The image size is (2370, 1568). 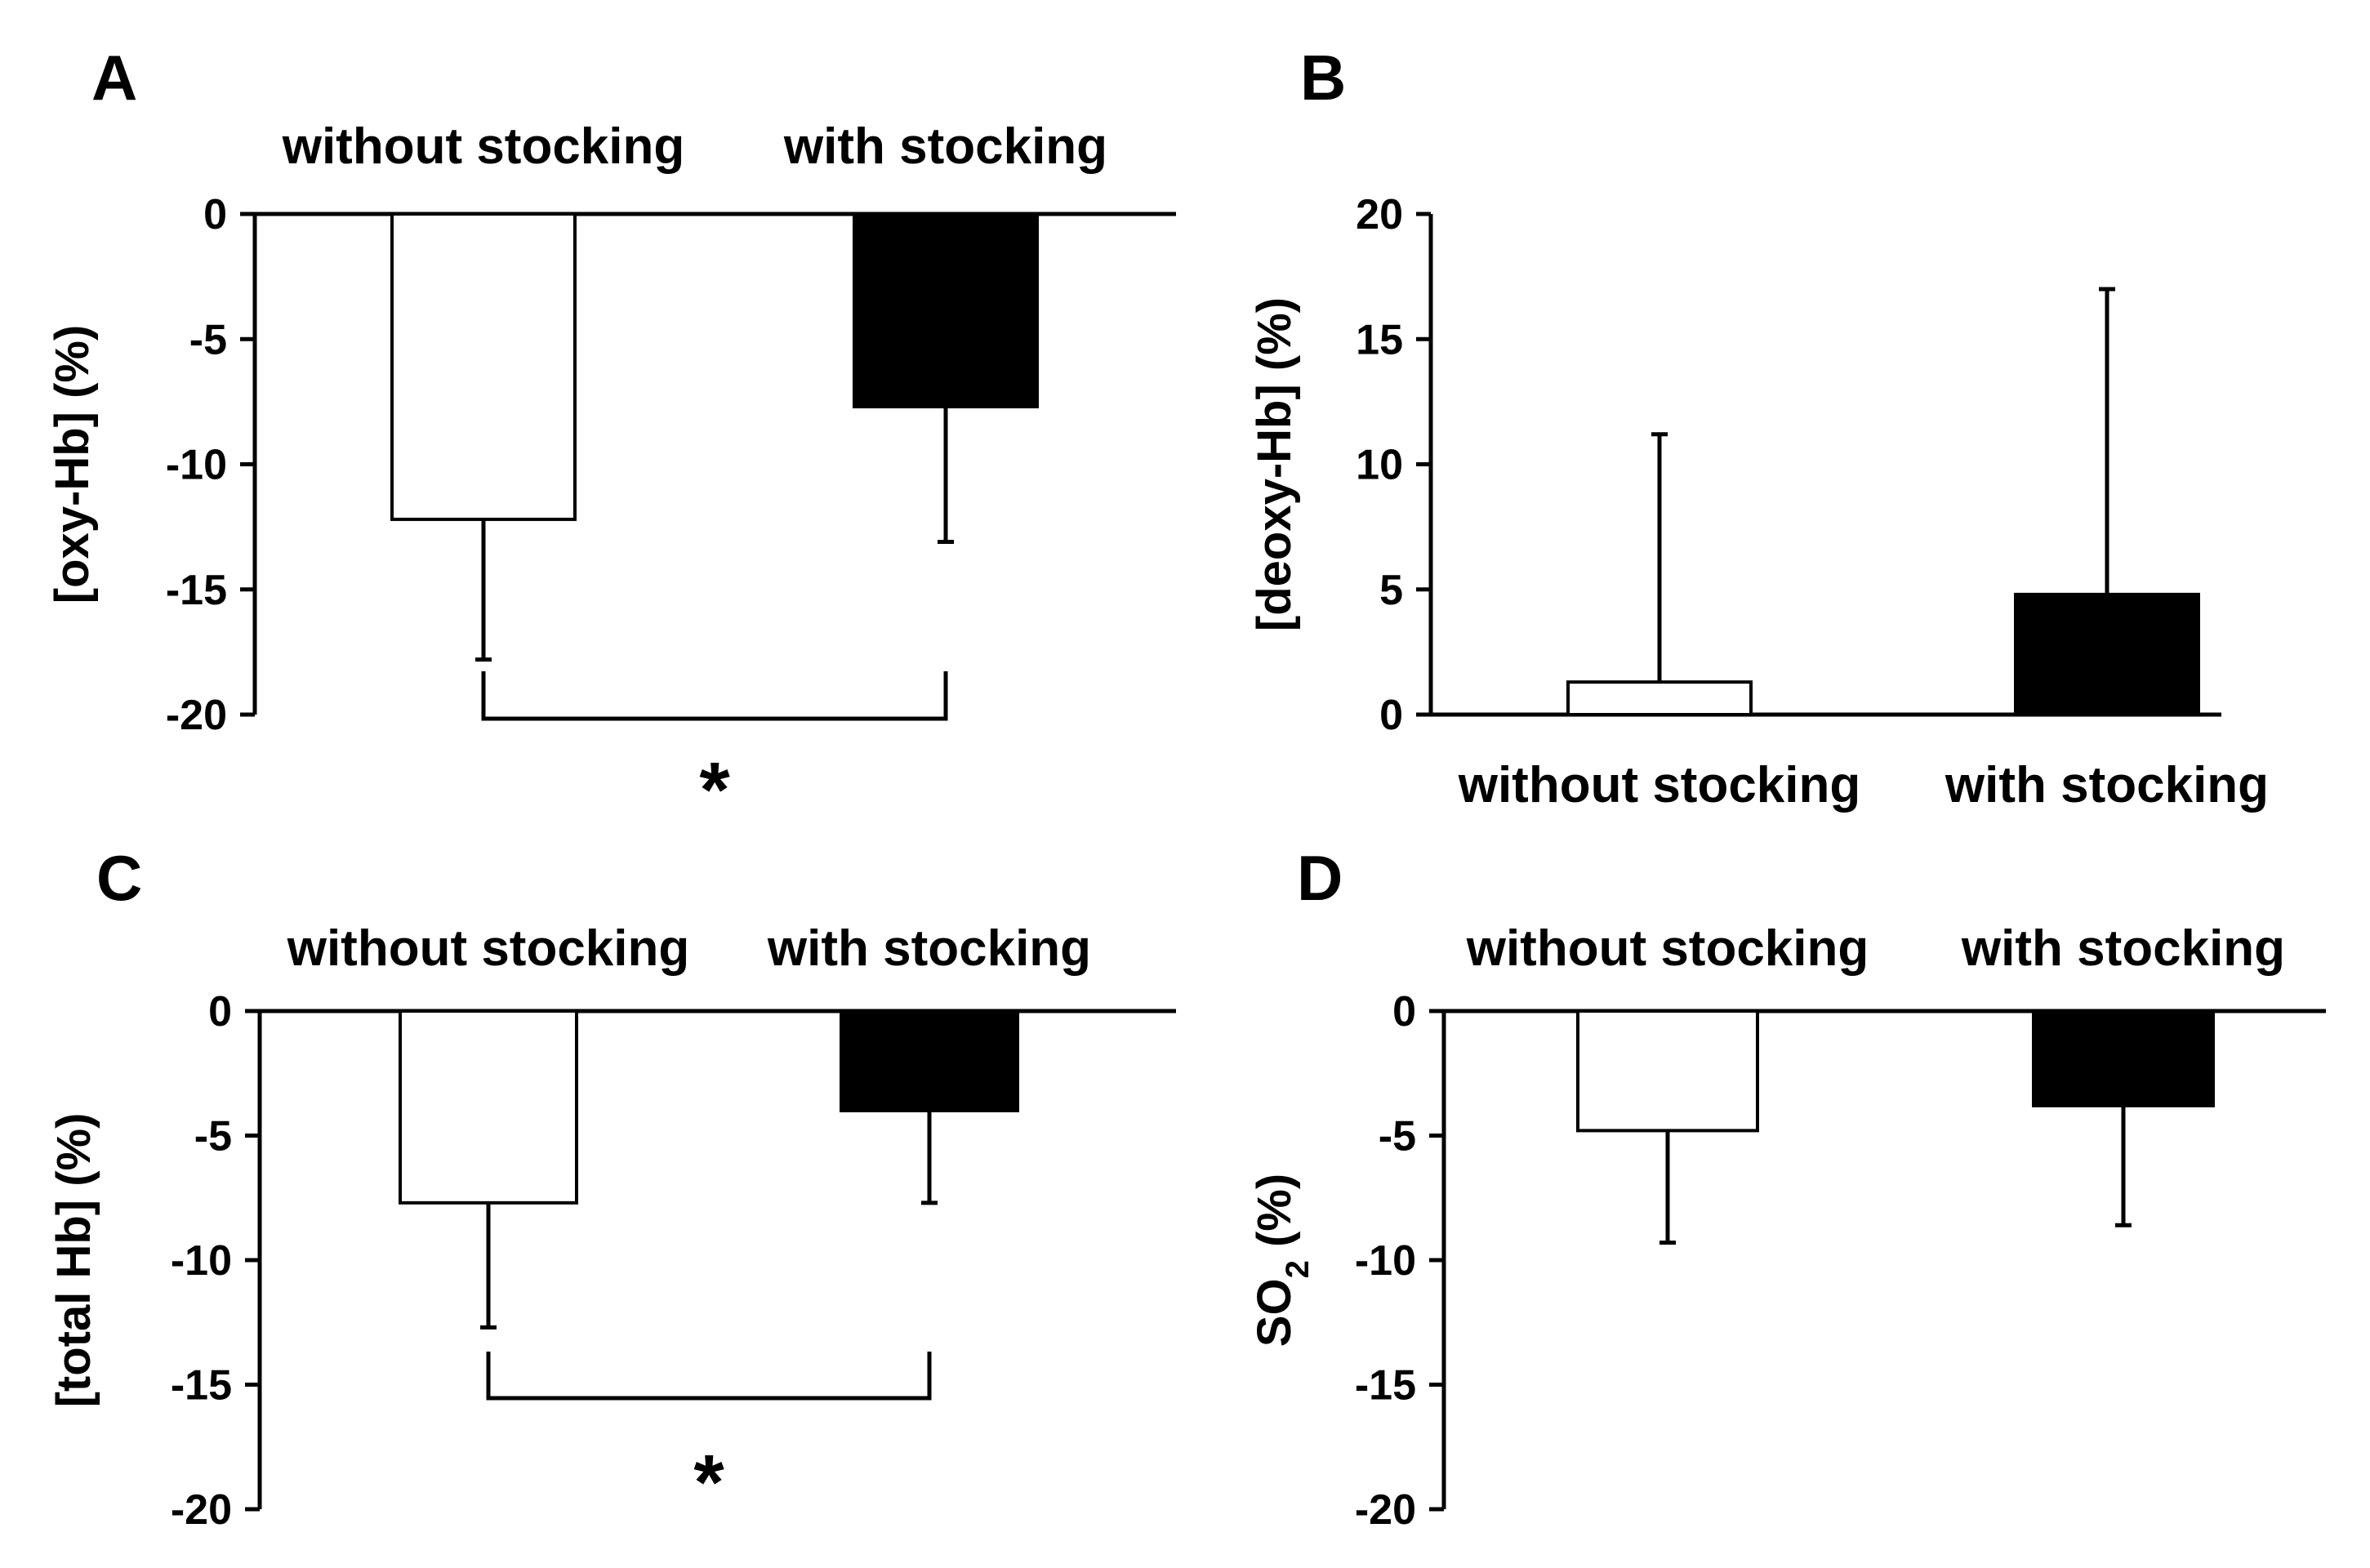 I want to click on y-axis-title-suffix: (%), so click(x=1274, y=1217).